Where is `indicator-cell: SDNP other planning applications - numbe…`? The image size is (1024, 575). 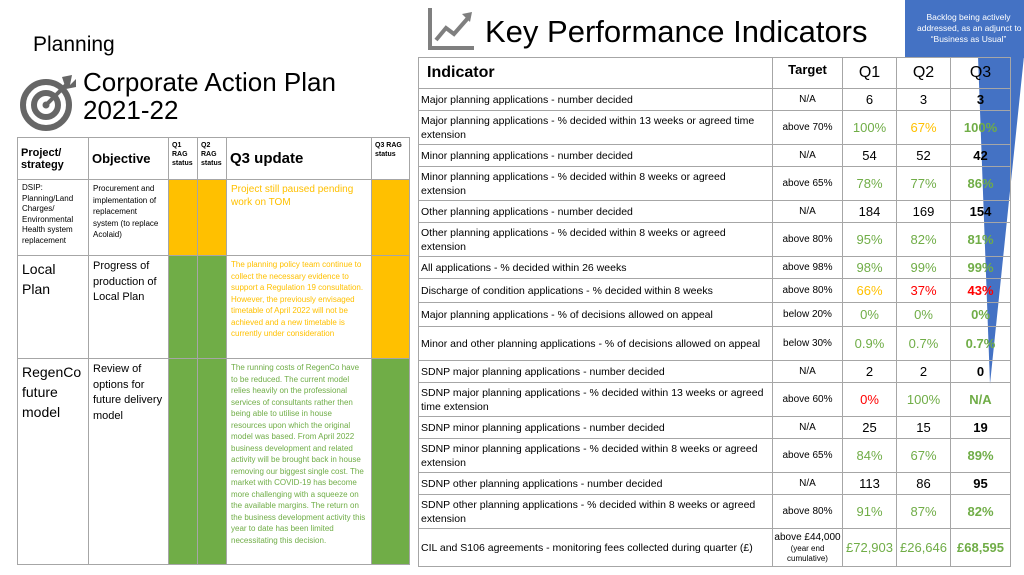 indicator-cell: SDNP other planning applications - numbe… is located at coordinates (595, 483).